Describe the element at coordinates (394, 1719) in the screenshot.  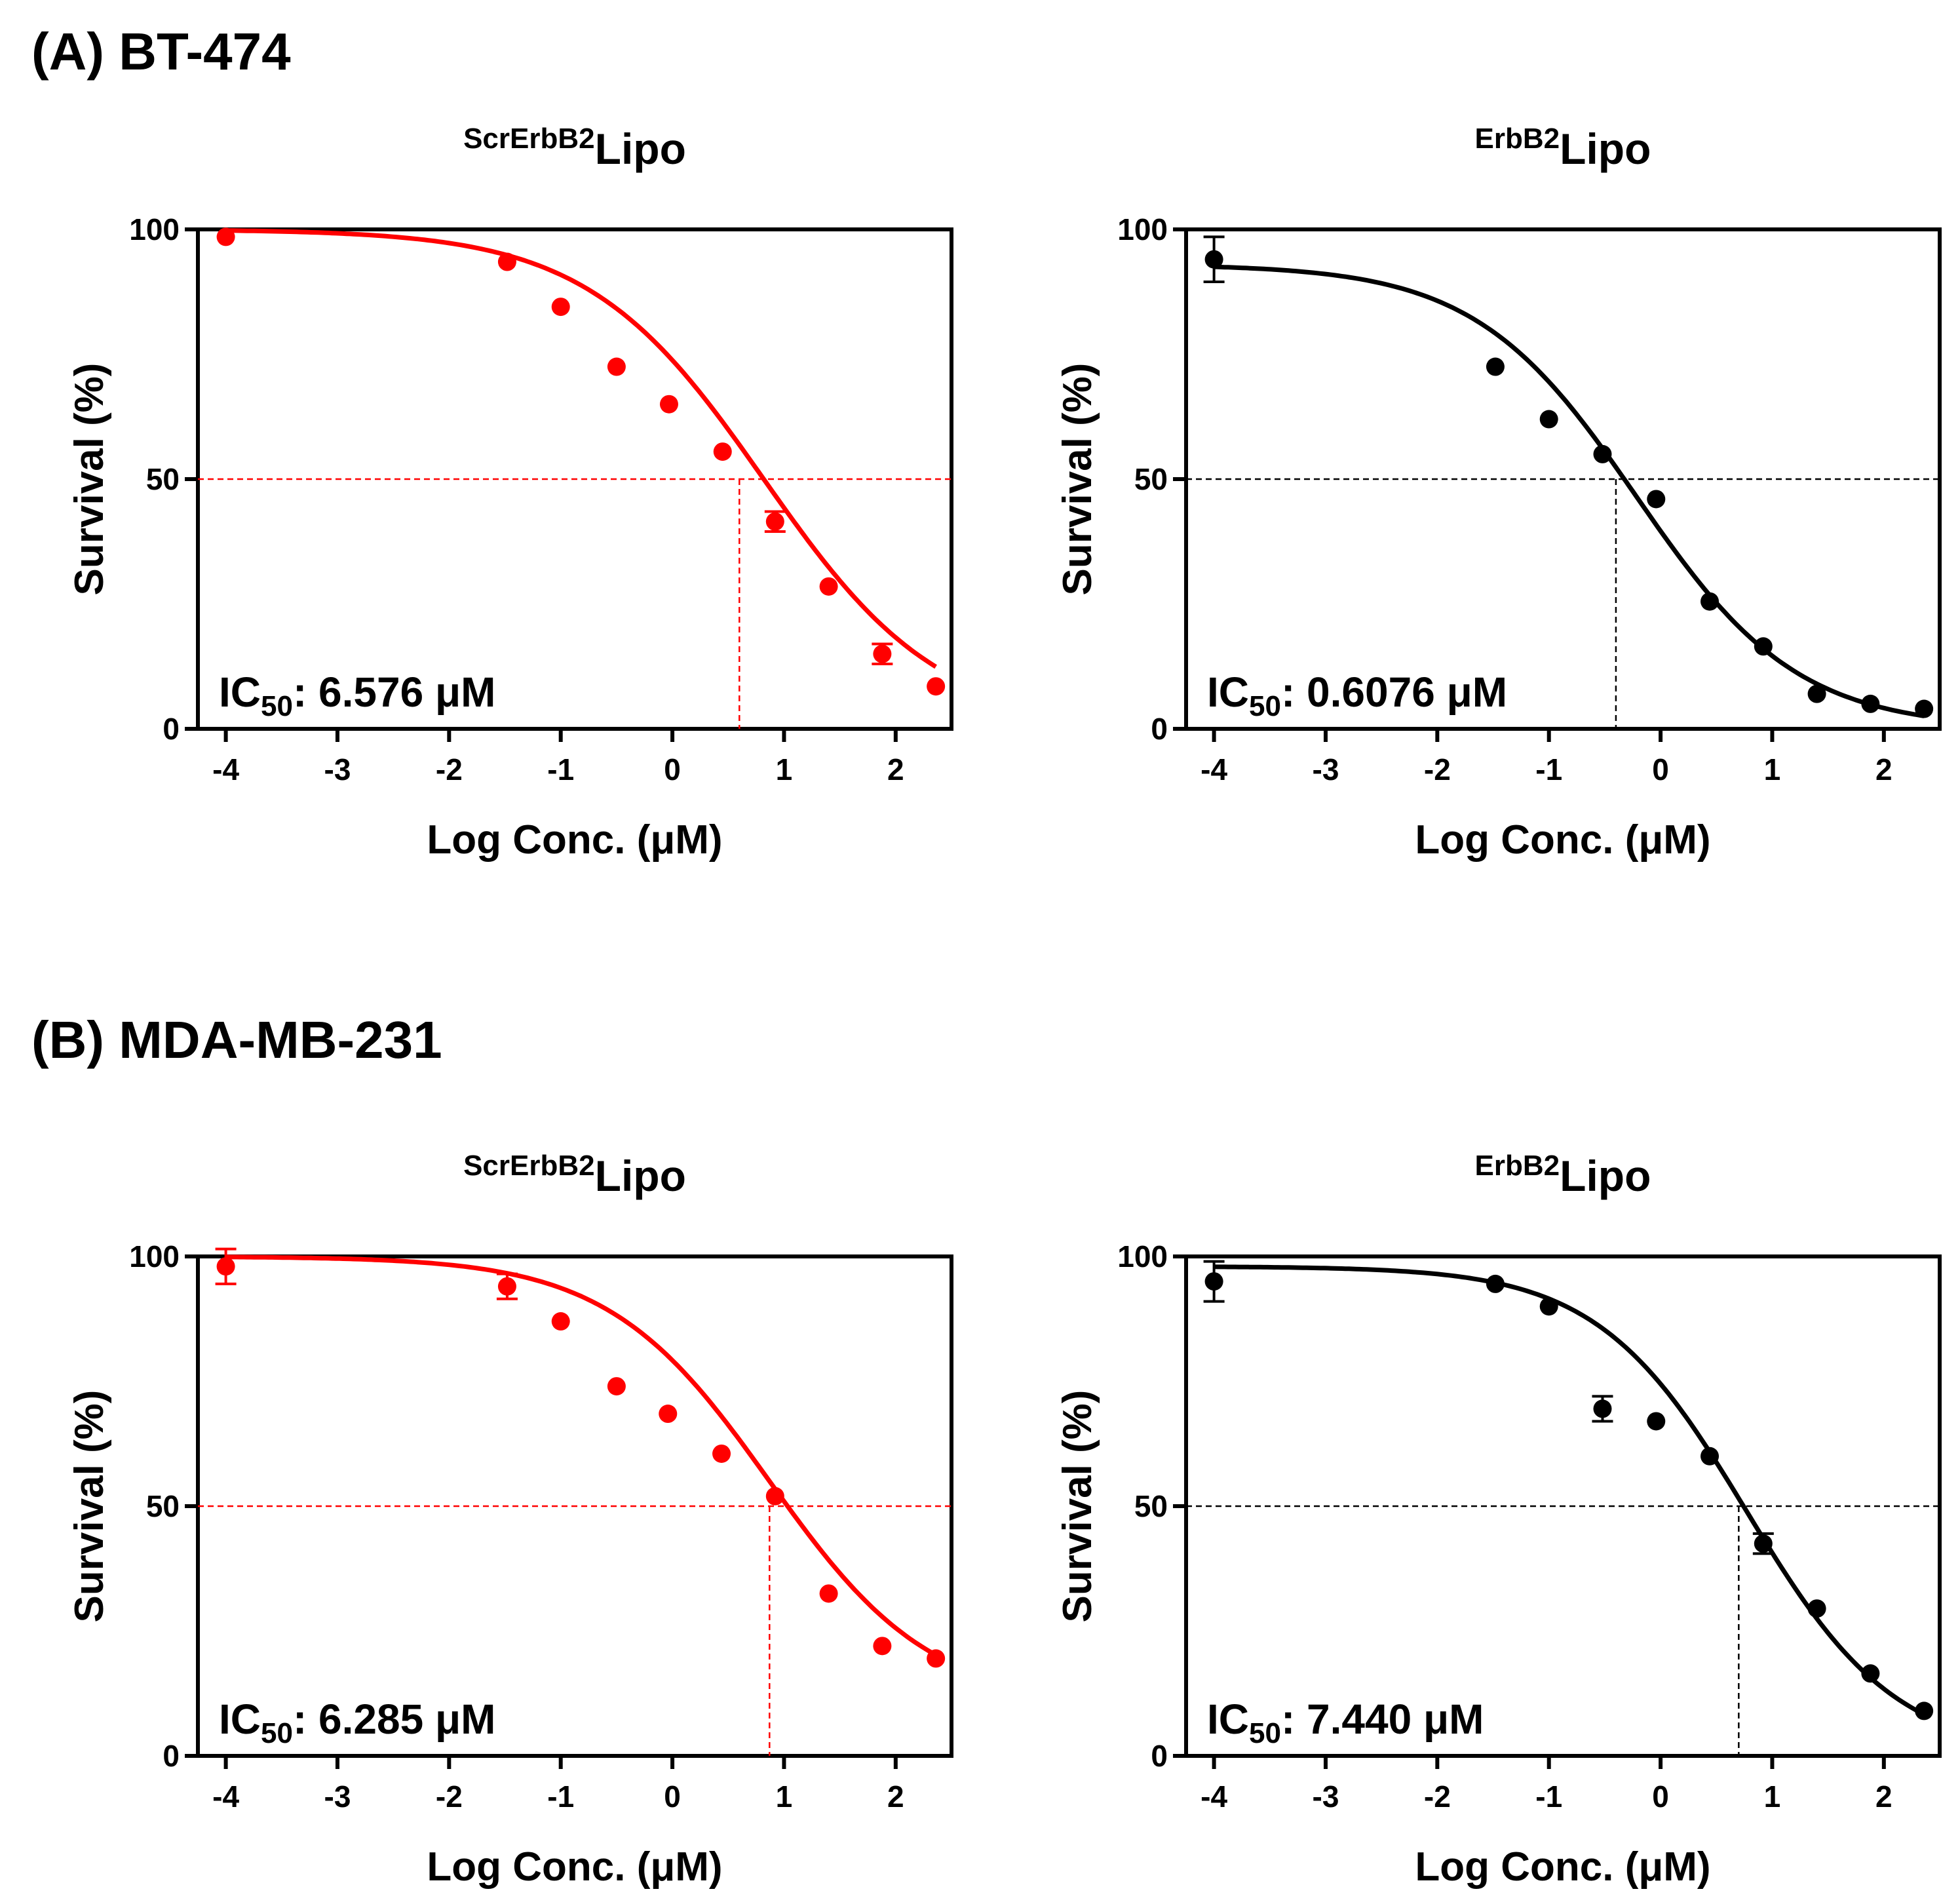
I see `ic50-value: : 6.285 μM` at that location.